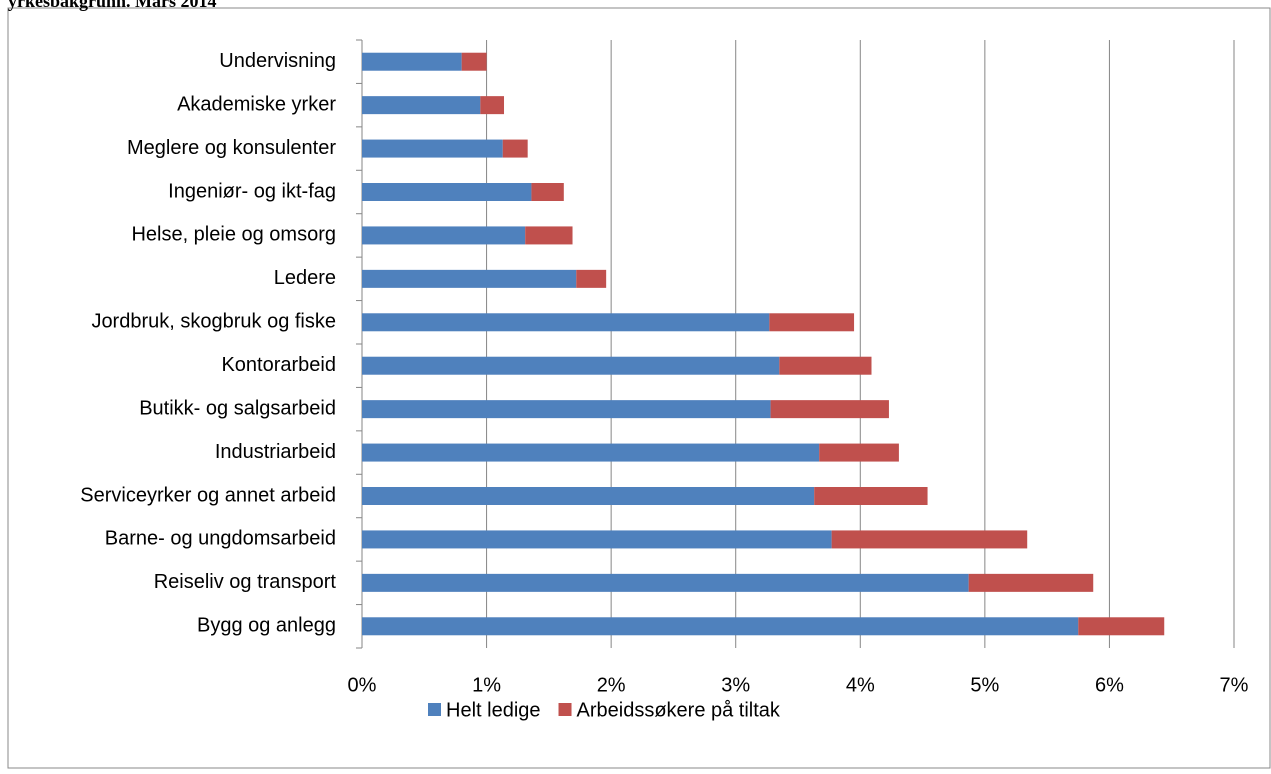  I want to click on y-tick-label: Butikk- og salgsarbeid, so click(237, 408).